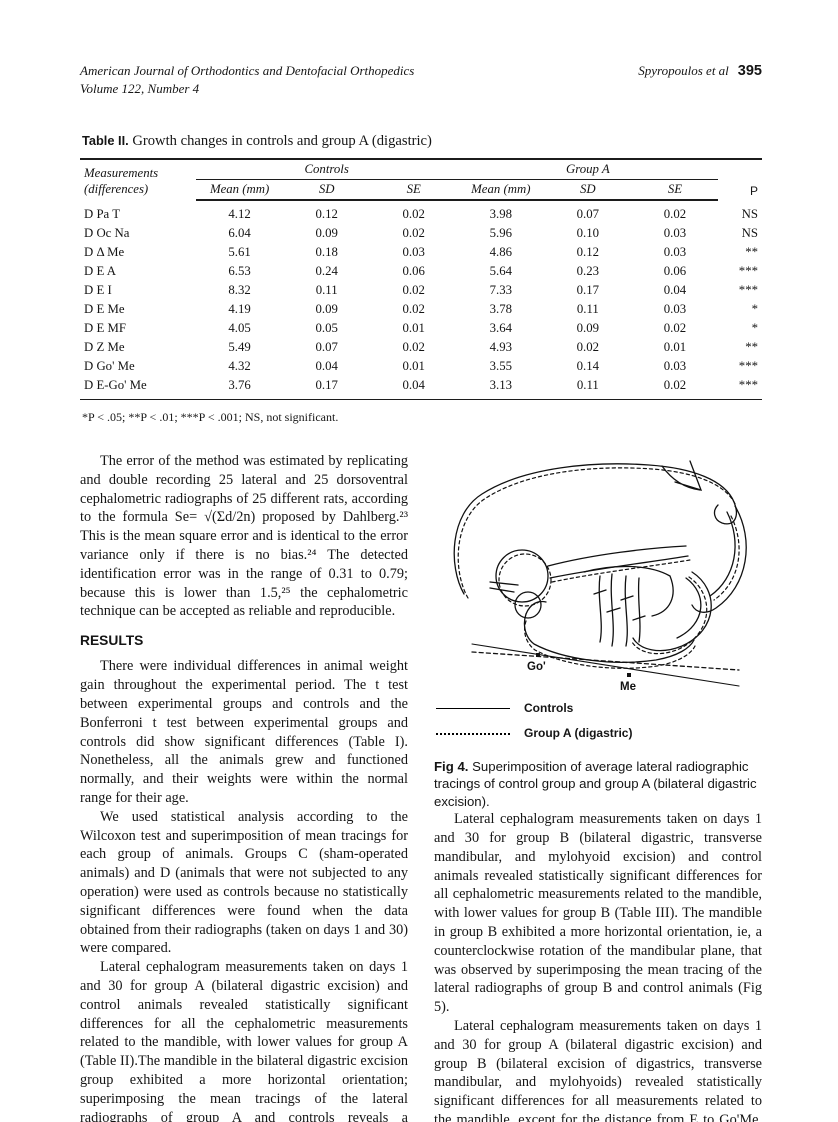 The height and width of the screenshot is (1122, 838). I want to click on table-row: D Z Me 5.49 0.07 0.02 4.93 0.02 0.01 **, so click(421, 347).